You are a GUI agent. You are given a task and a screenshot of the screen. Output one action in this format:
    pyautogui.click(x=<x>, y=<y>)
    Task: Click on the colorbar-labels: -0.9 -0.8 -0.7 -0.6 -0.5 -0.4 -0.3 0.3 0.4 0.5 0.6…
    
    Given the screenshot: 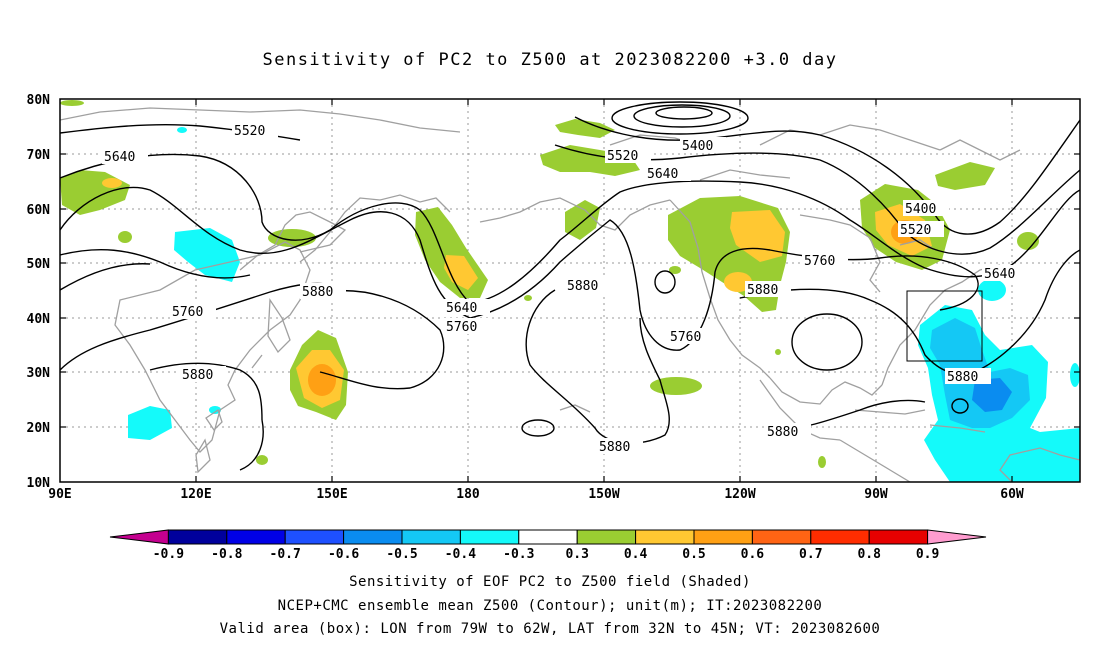 What is the action you would take?
    pyautogui.click(x=546, y=554)
    